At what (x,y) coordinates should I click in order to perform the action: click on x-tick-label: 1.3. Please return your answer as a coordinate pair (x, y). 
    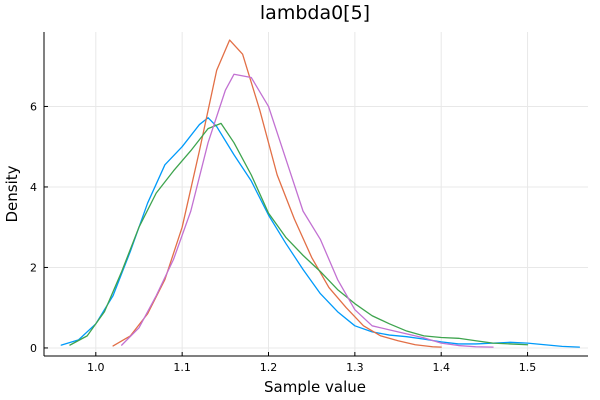
    Looking at the image, I should click on (355, 367).